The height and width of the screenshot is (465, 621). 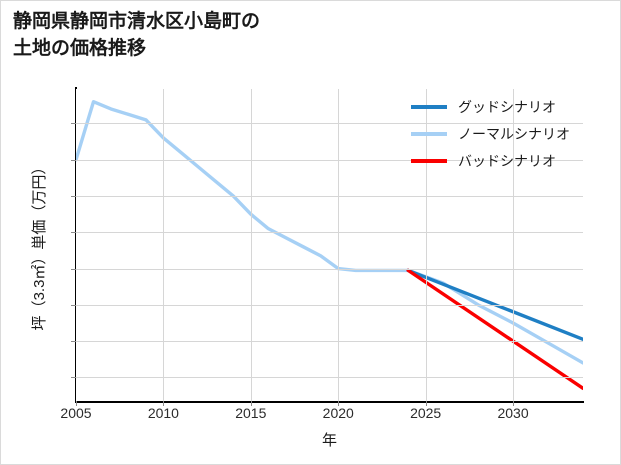 I want to click on x-tick-label: 2020, so click(x=338, y=413).